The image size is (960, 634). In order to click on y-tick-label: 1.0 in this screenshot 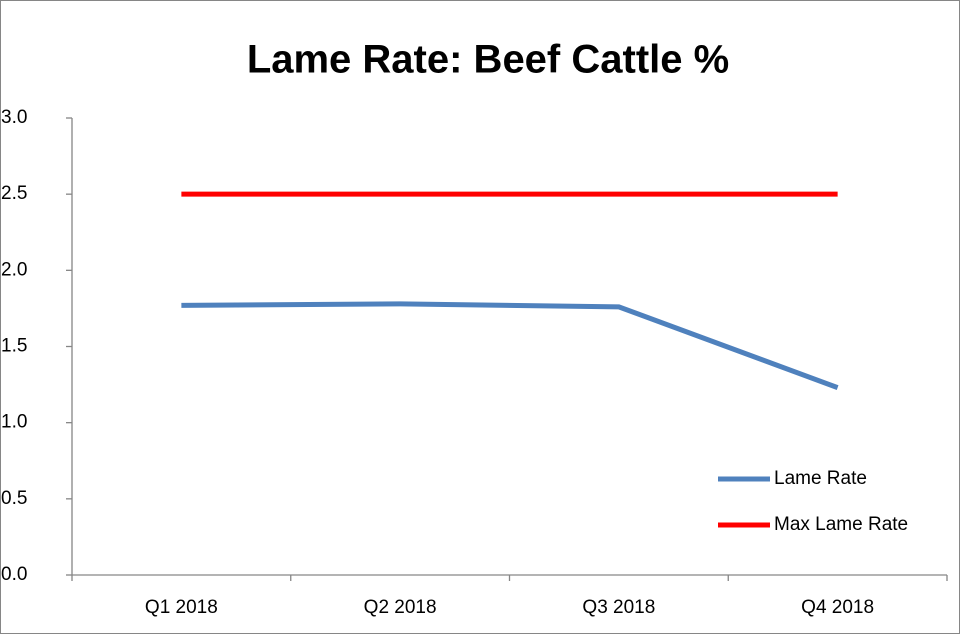, I will do `click(14, 422)`.